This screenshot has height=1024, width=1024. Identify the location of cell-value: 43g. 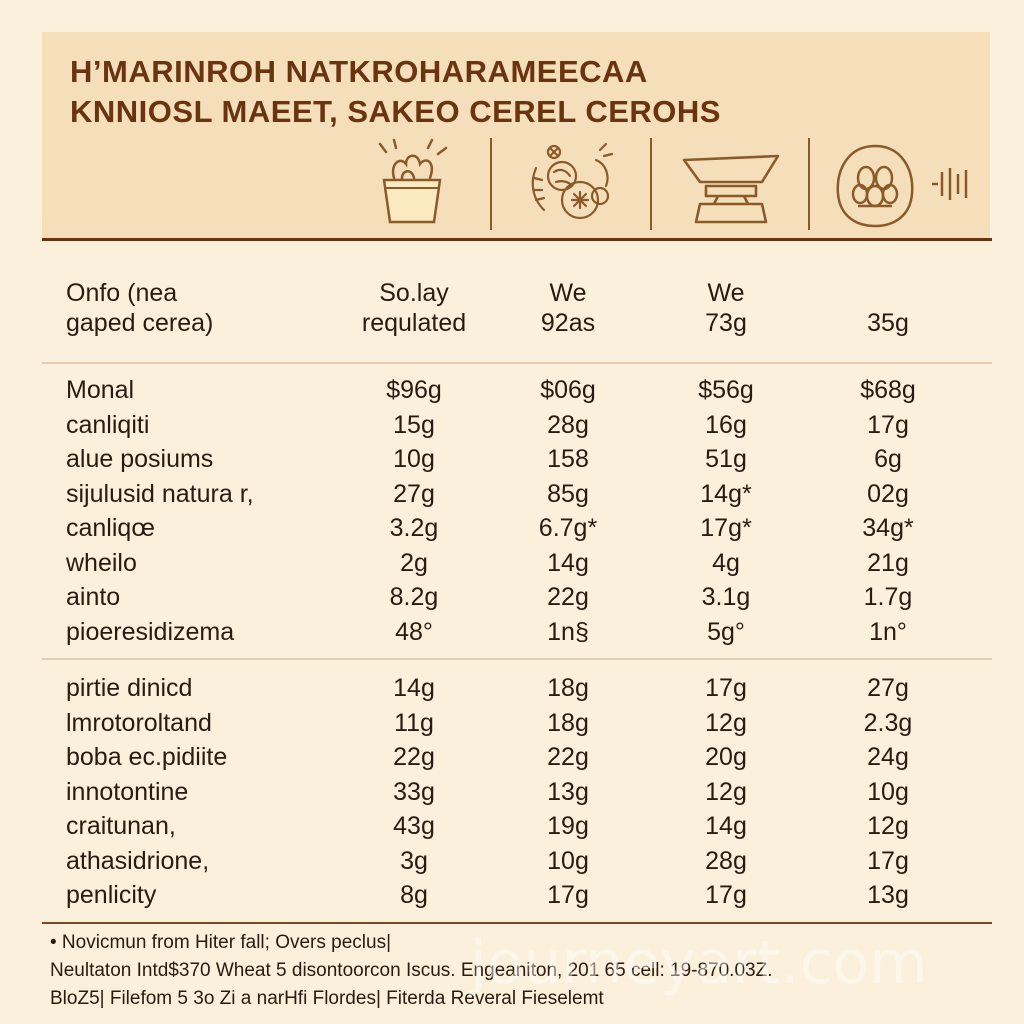
(414, 826).